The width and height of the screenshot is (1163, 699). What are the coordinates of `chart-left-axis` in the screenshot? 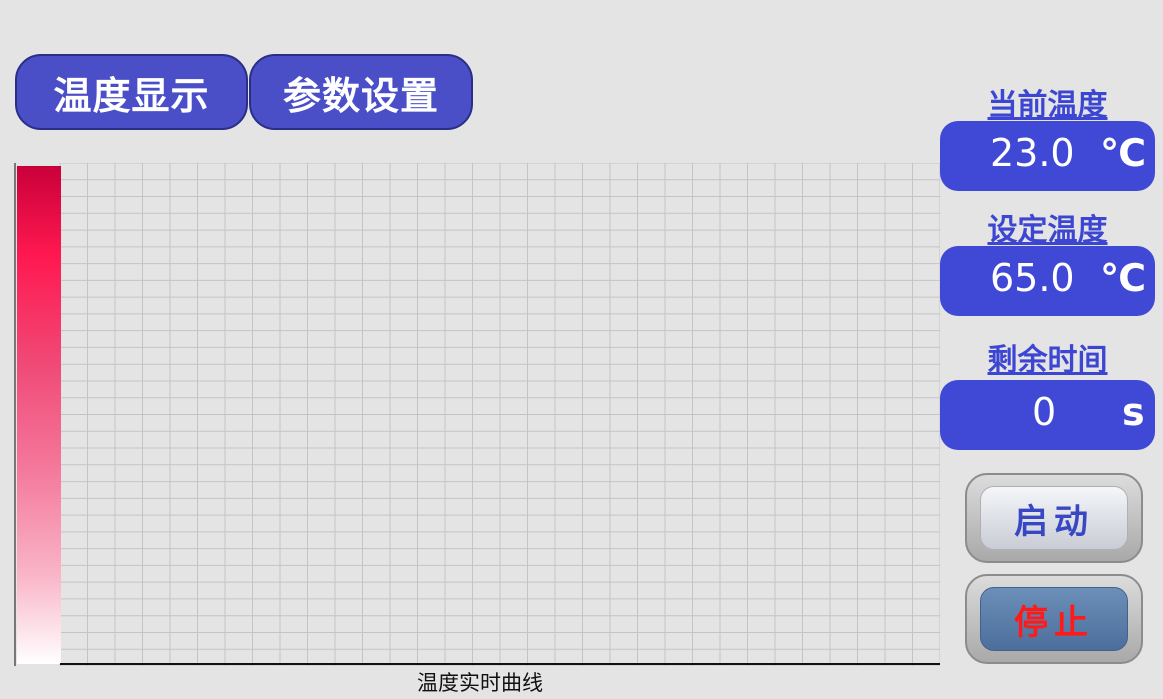 It's located at (15, 414).